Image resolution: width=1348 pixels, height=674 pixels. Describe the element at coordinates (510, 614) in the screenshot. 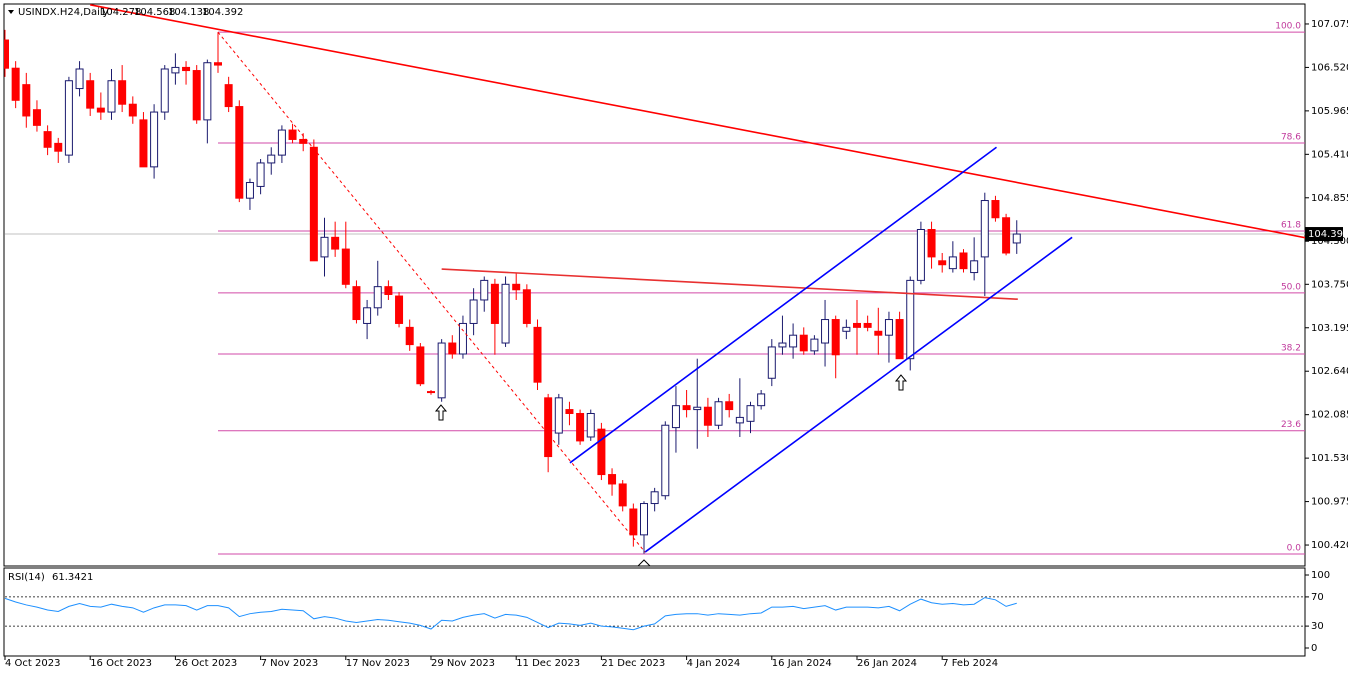

I see `rsi-line` at that location.